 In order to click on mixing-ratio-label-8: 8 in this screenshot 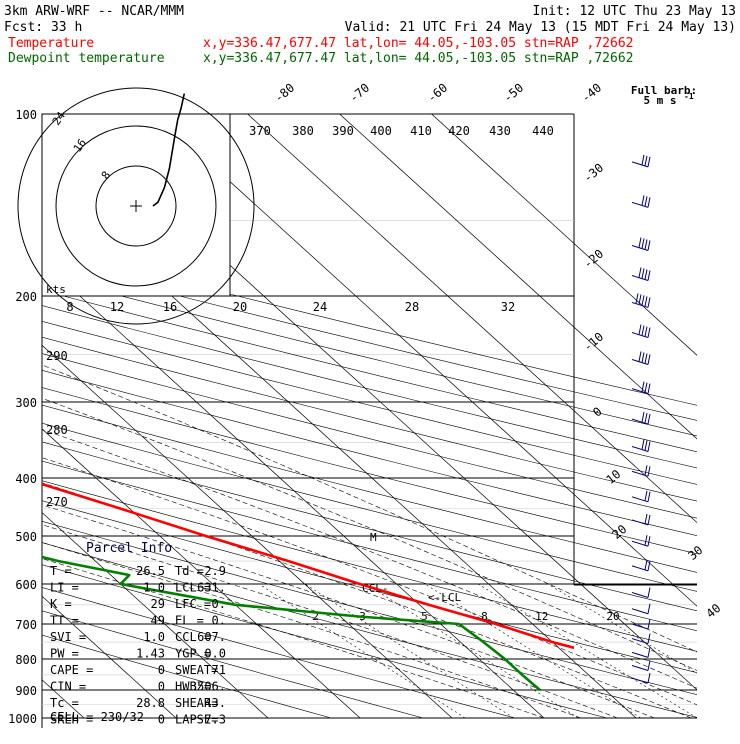, I will do `click(484, 616)`.